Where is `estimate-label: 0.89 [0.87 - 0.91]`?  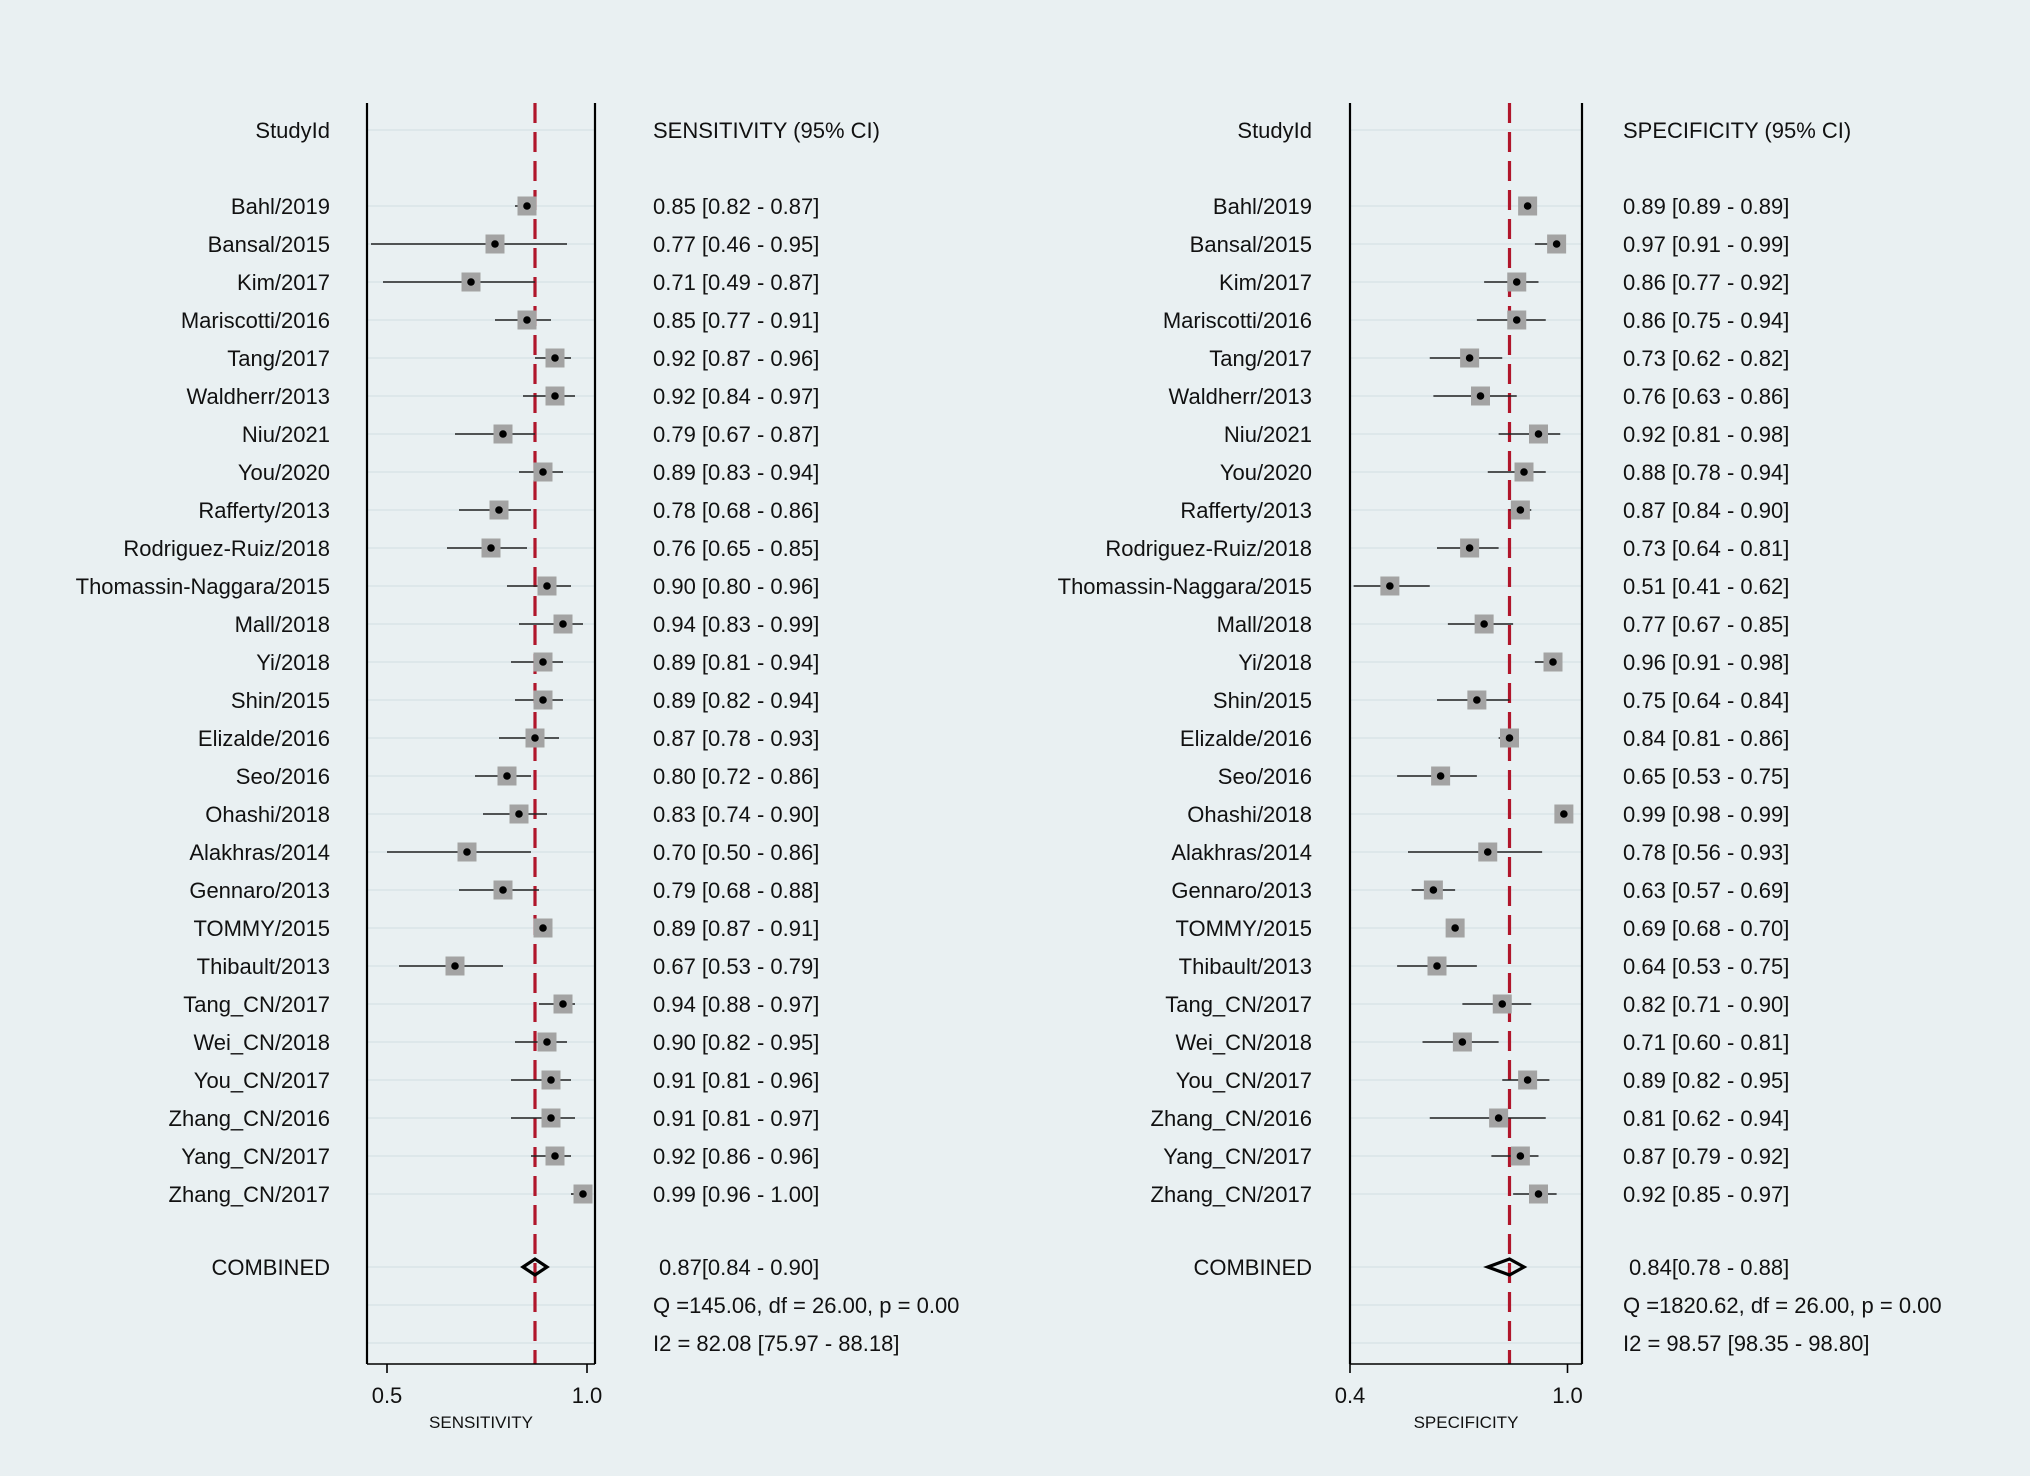
estimate-label: 0.89 [0.87 - 0.91] is located at coordinates (736, 928).